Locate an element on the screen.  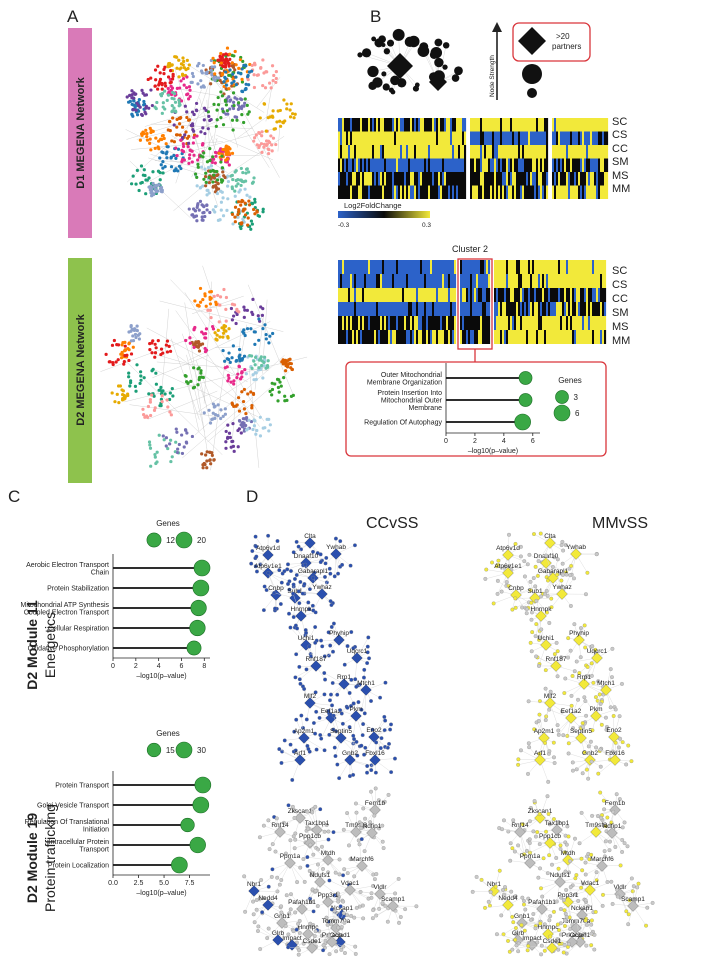
lollipop-dot is located at coordinates (203, 785).